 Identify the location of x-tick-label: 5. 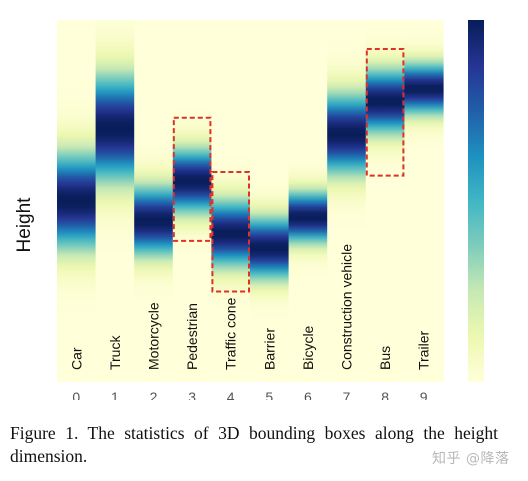
(269, 394).